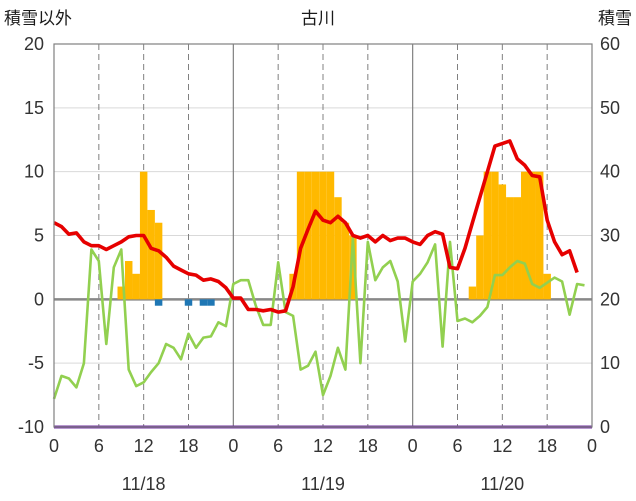 The image size is (636, 501). What do you see at coordinates (39, 299) in the screenshot?
I see `left-tick-label: 0` at bounding box center [39, 299].